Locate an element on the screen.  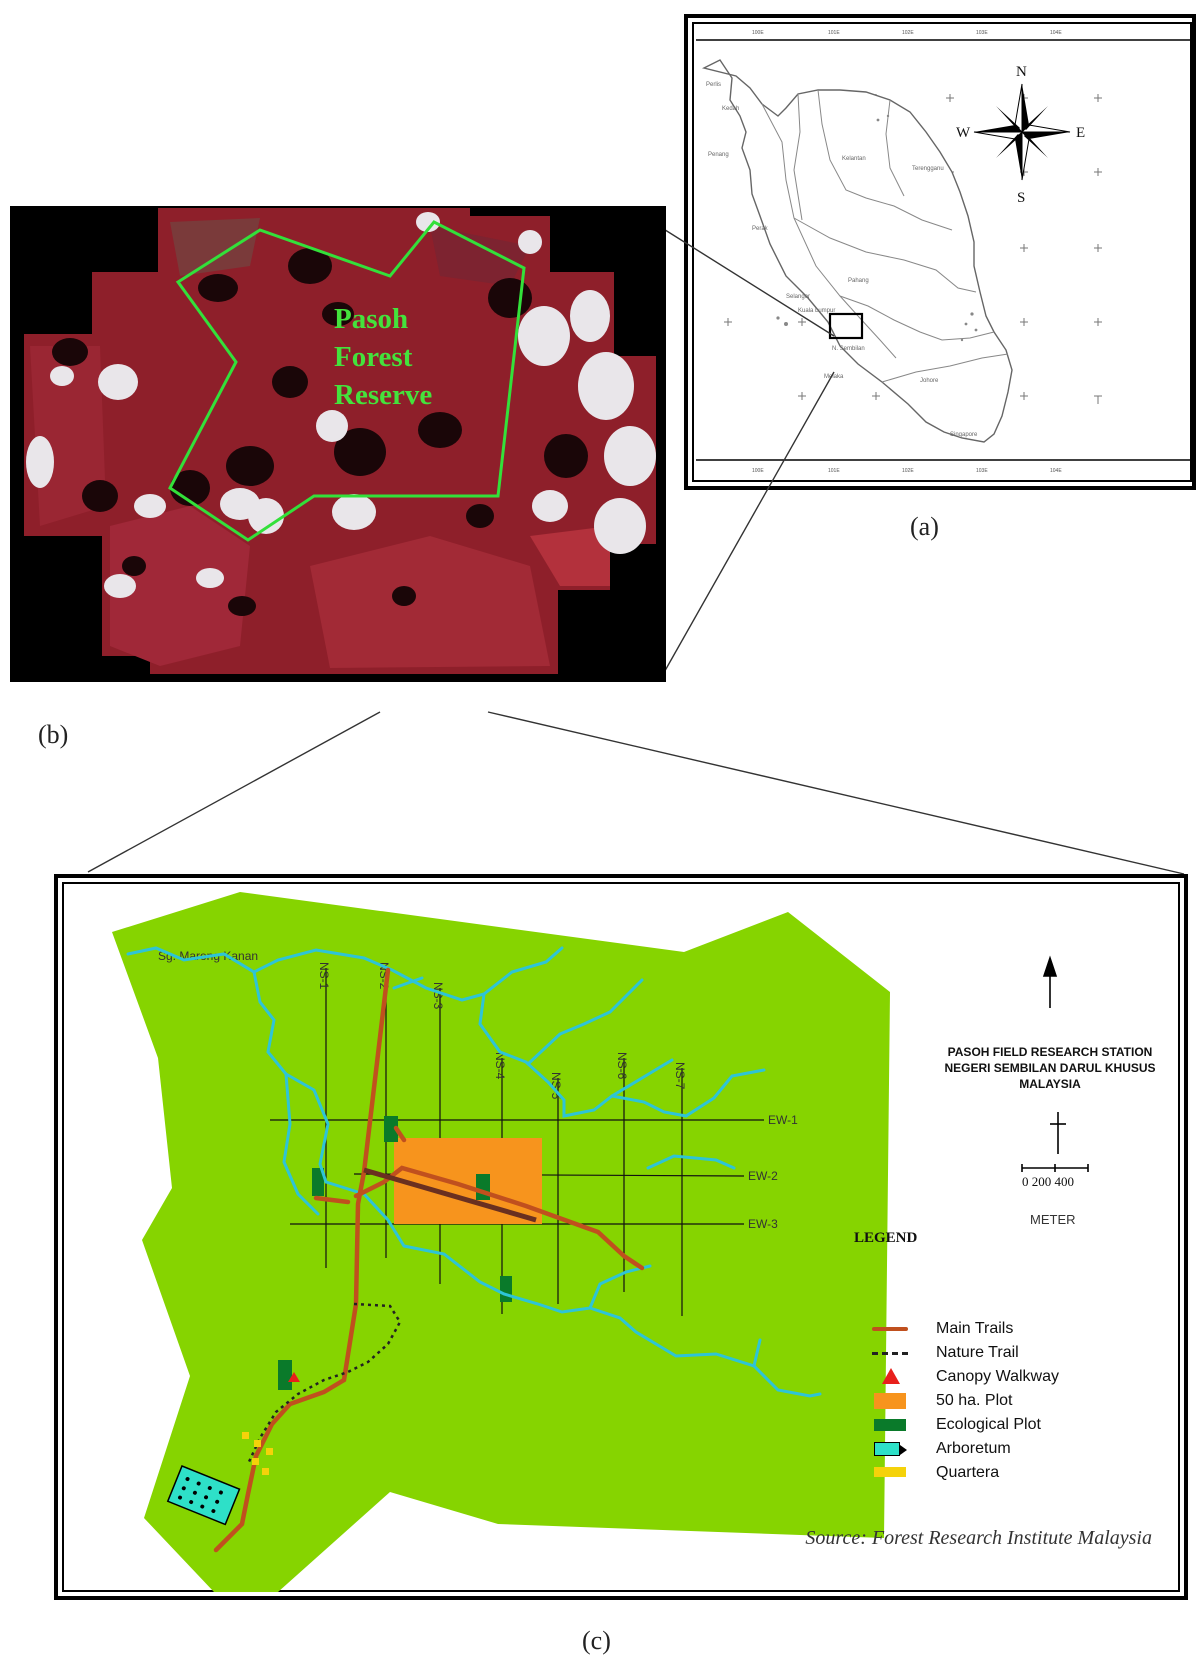
lon-tick-bottom-2: 102E is located at coordinates (908, 471).